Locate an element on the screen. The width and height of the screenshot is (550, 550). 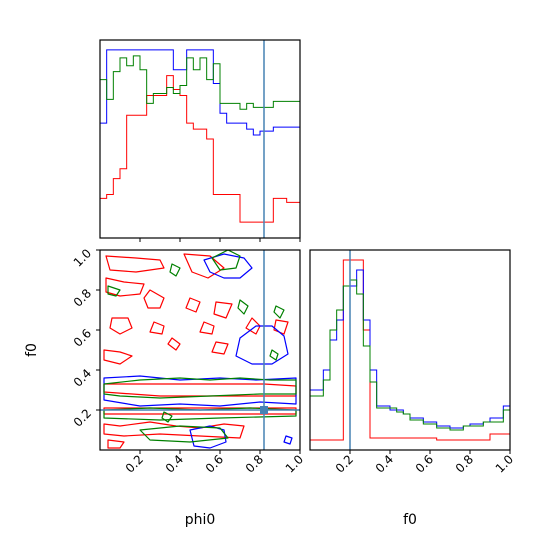
contour-xtick-label: 0.2 is located at coordinates (134, 463).